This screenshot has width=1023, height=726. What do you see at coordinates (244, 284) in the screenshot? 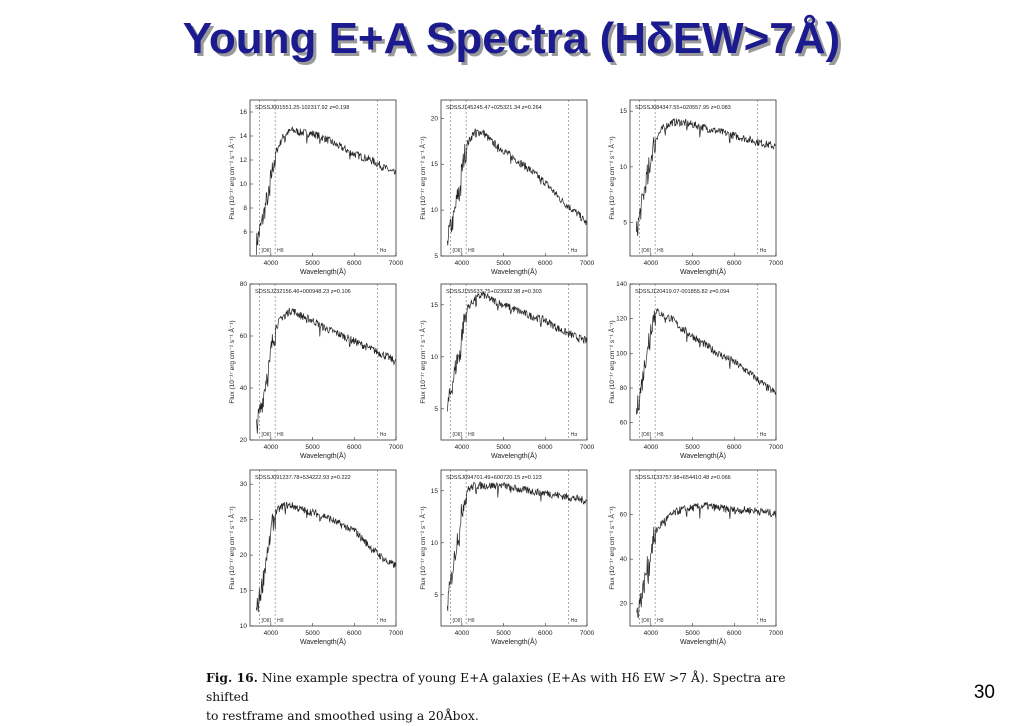
I see `y-tick-label: 80` at bounding box center [244, 284].